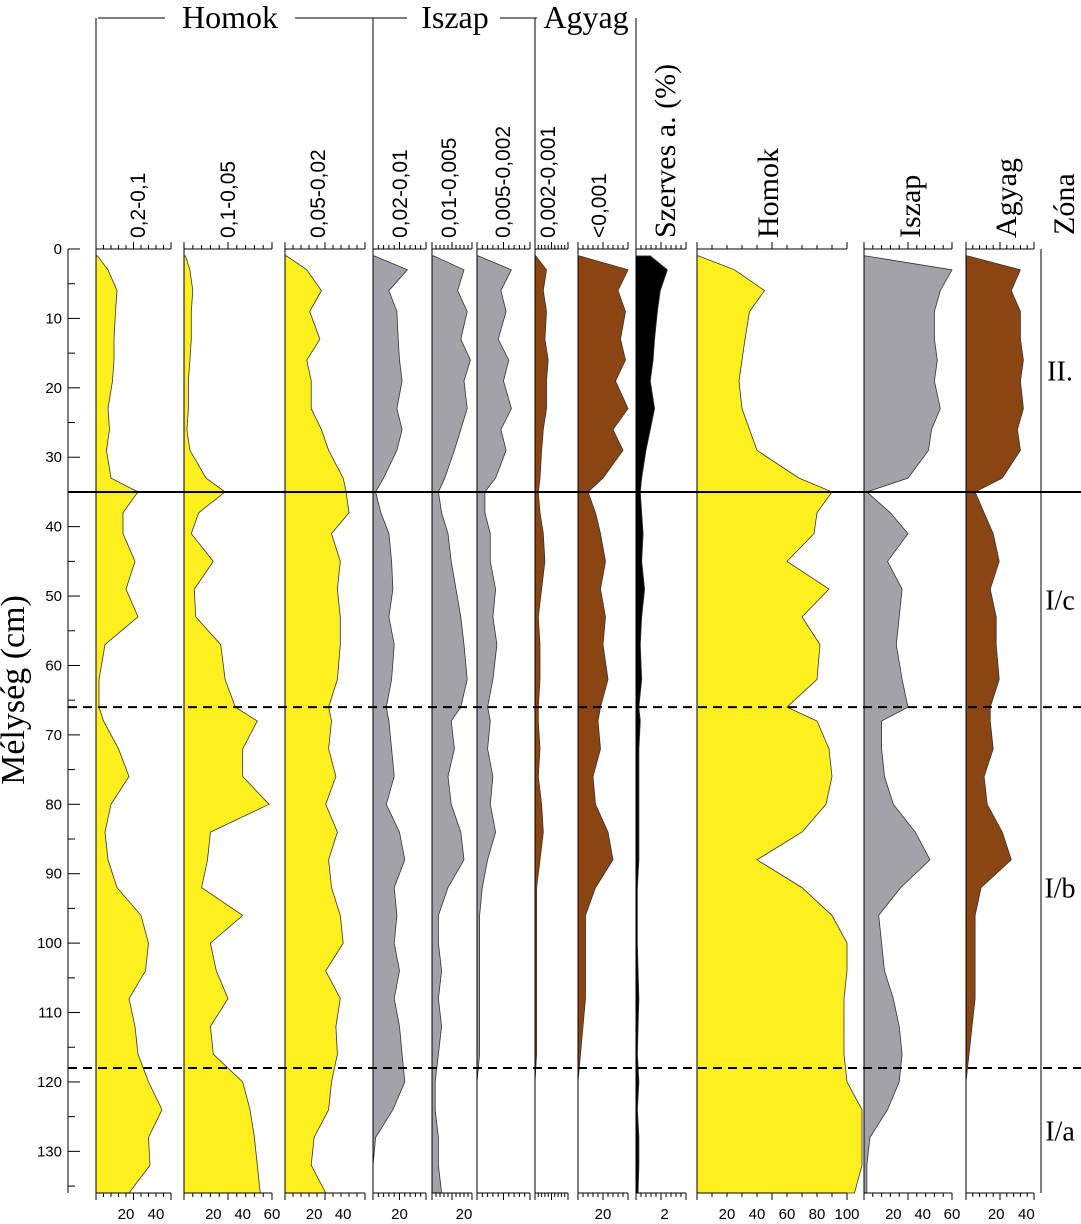  What do you see at coordinates (53, 735) in the screenshot?
I see `y-tick-label: 70` at bounding box center [53, 735].